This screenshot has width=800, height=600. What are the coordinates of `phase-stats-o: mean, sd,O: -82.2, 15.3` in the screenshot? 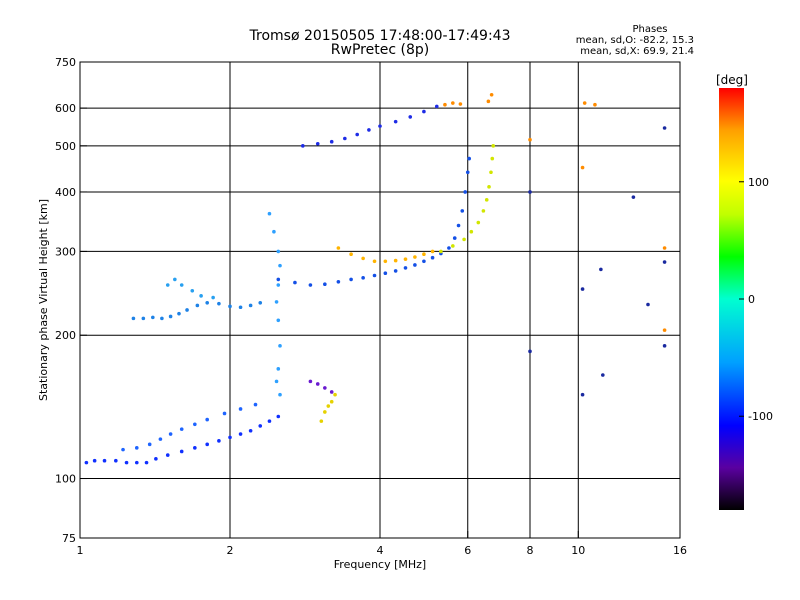 It's located at (635, 40).